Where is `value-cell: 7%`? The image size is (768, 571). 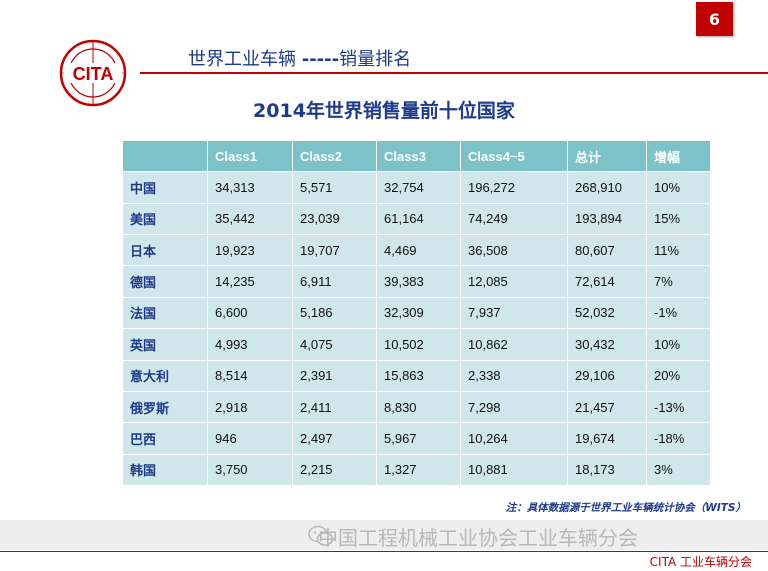
value-cell: 7% is located at coordinates (678, 281).